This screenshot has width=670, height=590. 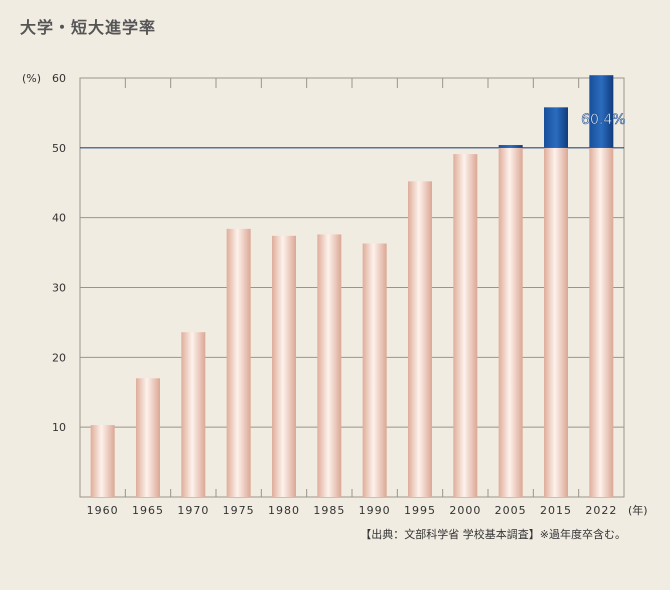 I want to click on annotation-label: 60.4%, so click(x=603, y=120).